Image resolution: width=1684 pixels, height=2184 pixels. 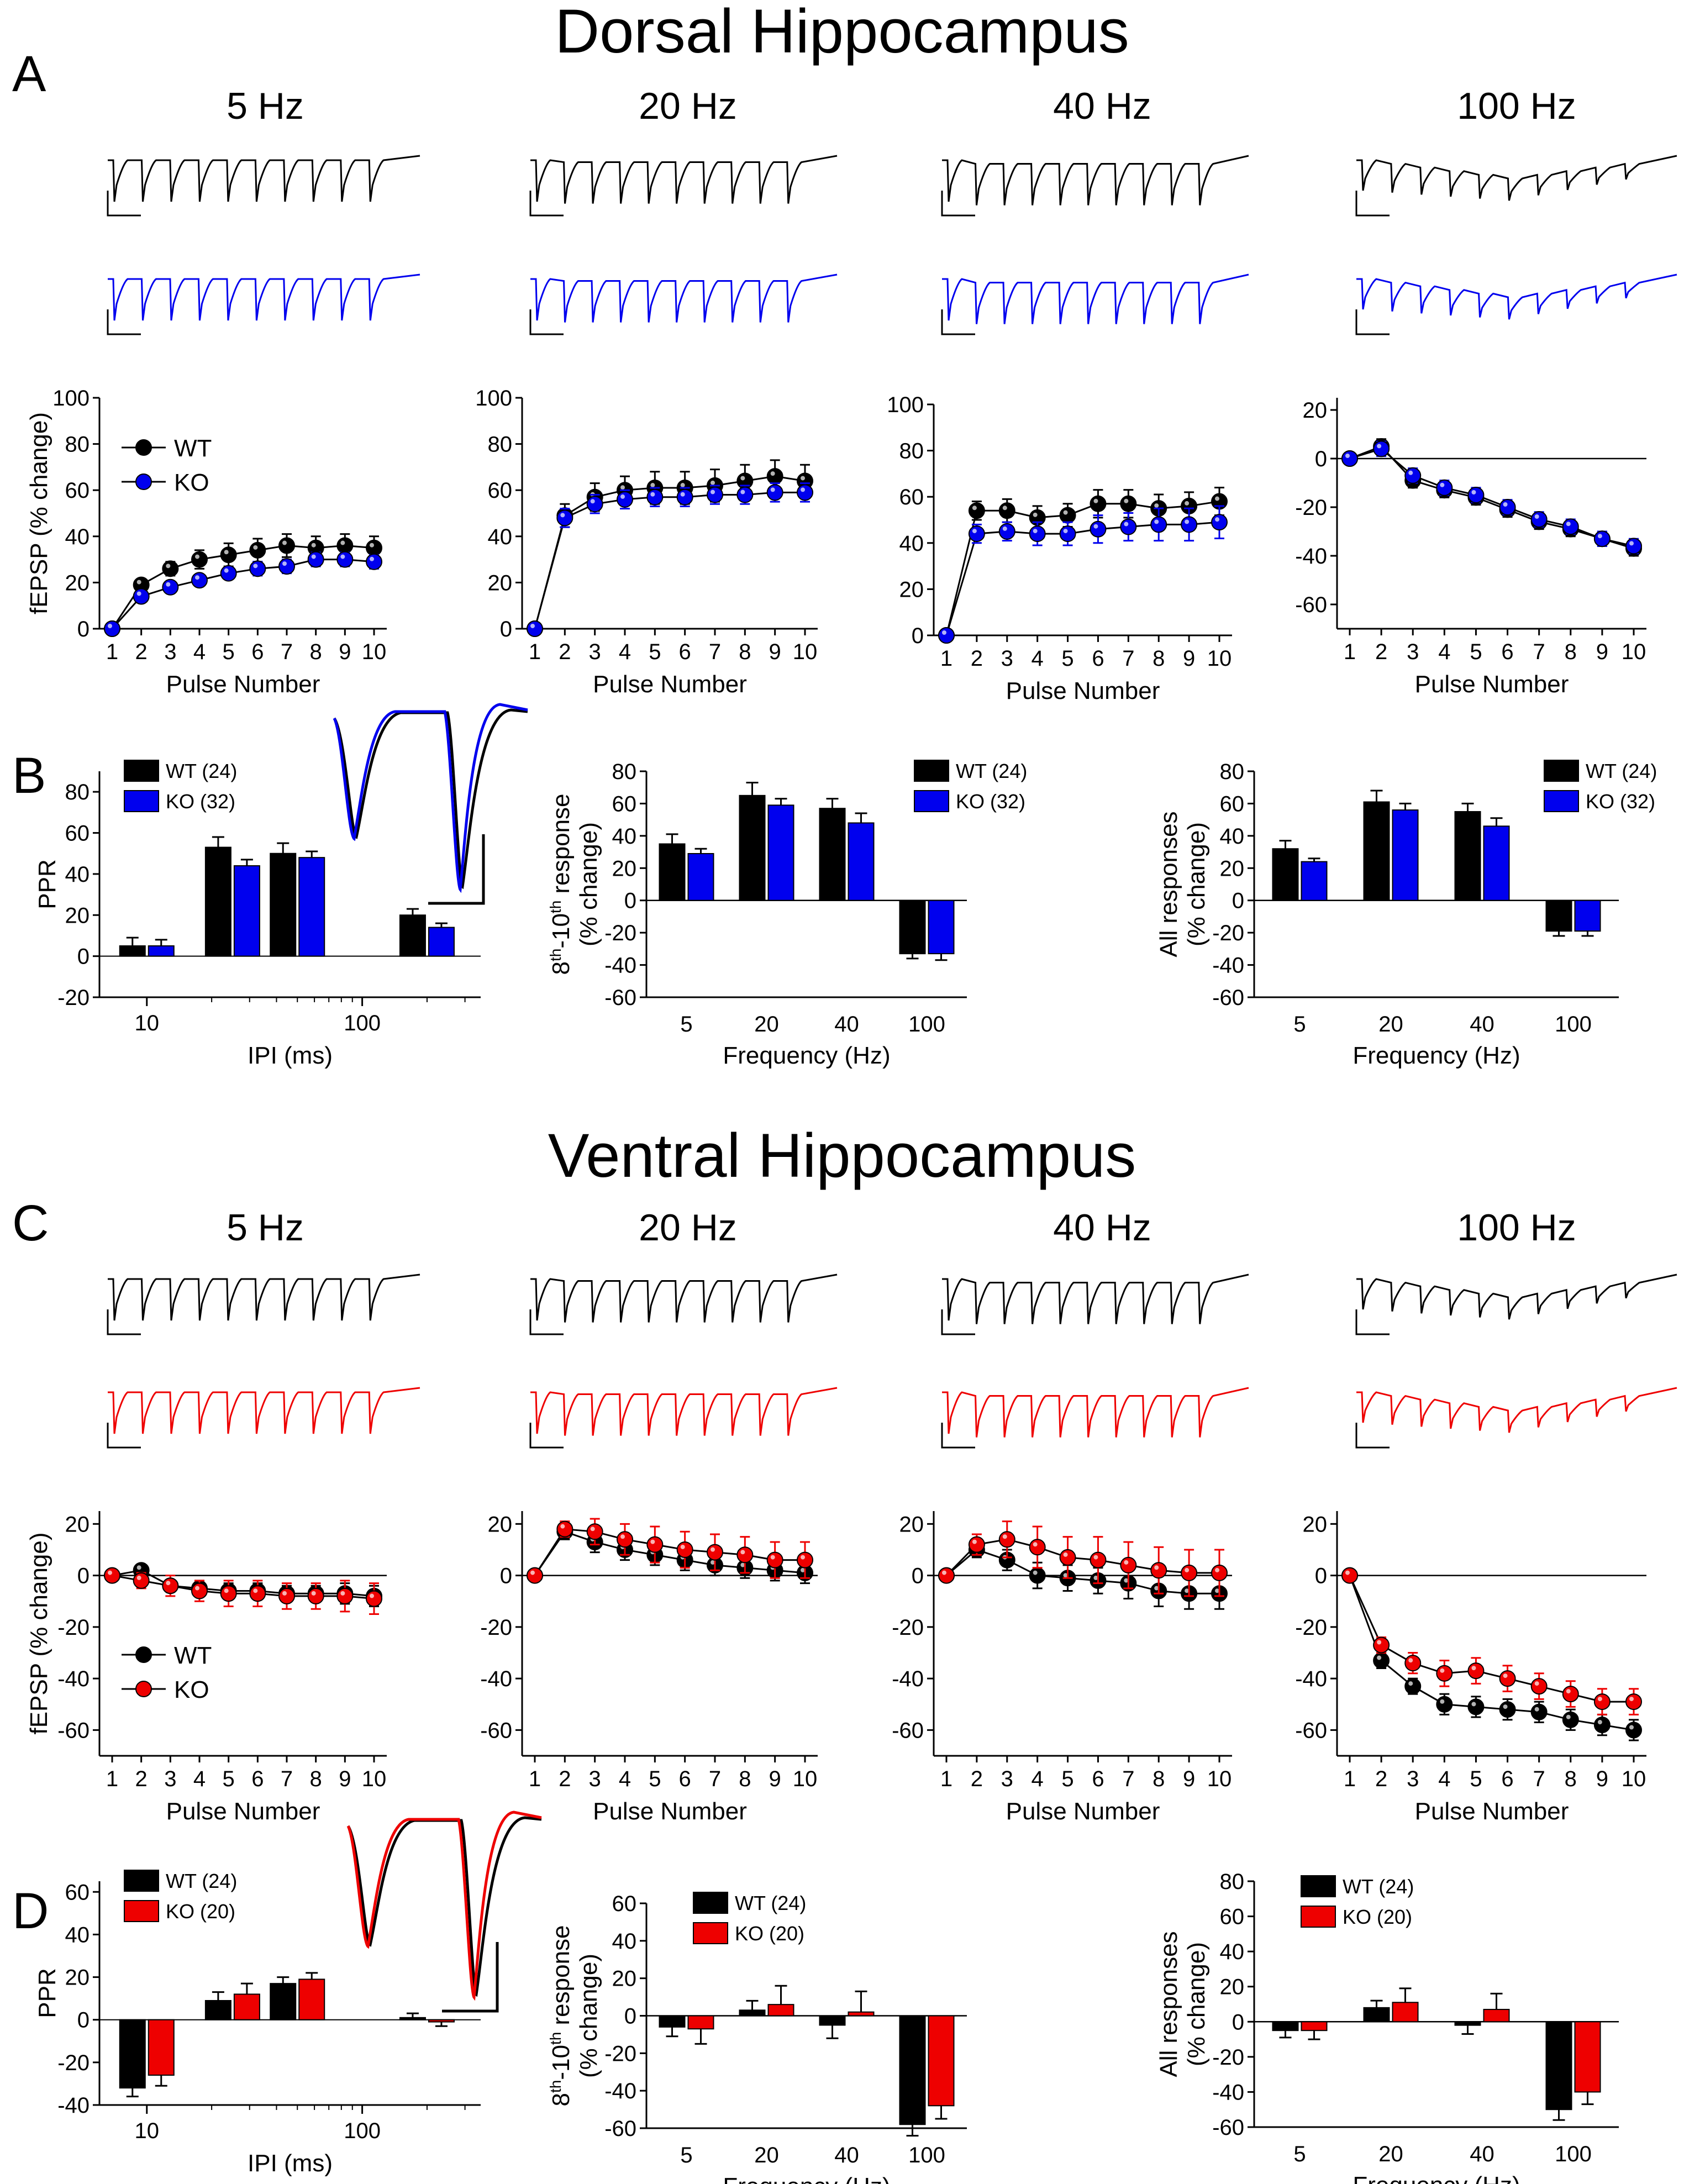 What do you see at coordinates (345, 1779) in the screenshot?
I see `x-tick-label: 9` at bounding box center [345, 1779].